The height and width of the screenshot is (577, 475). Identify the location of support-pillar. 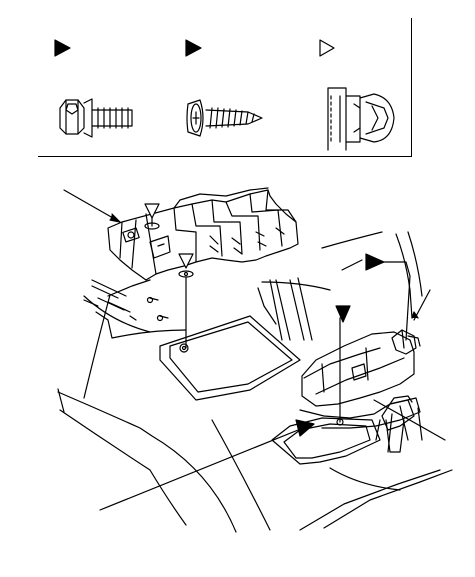
(291, 309).